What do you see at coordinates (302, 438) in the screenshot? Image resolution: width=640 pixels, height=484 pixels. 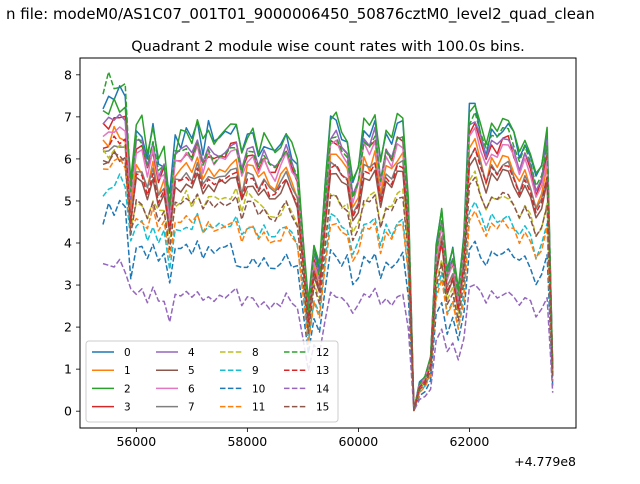 I see `x-axis: 56000 58000 60000 62000` at bounding box center [302, 438].